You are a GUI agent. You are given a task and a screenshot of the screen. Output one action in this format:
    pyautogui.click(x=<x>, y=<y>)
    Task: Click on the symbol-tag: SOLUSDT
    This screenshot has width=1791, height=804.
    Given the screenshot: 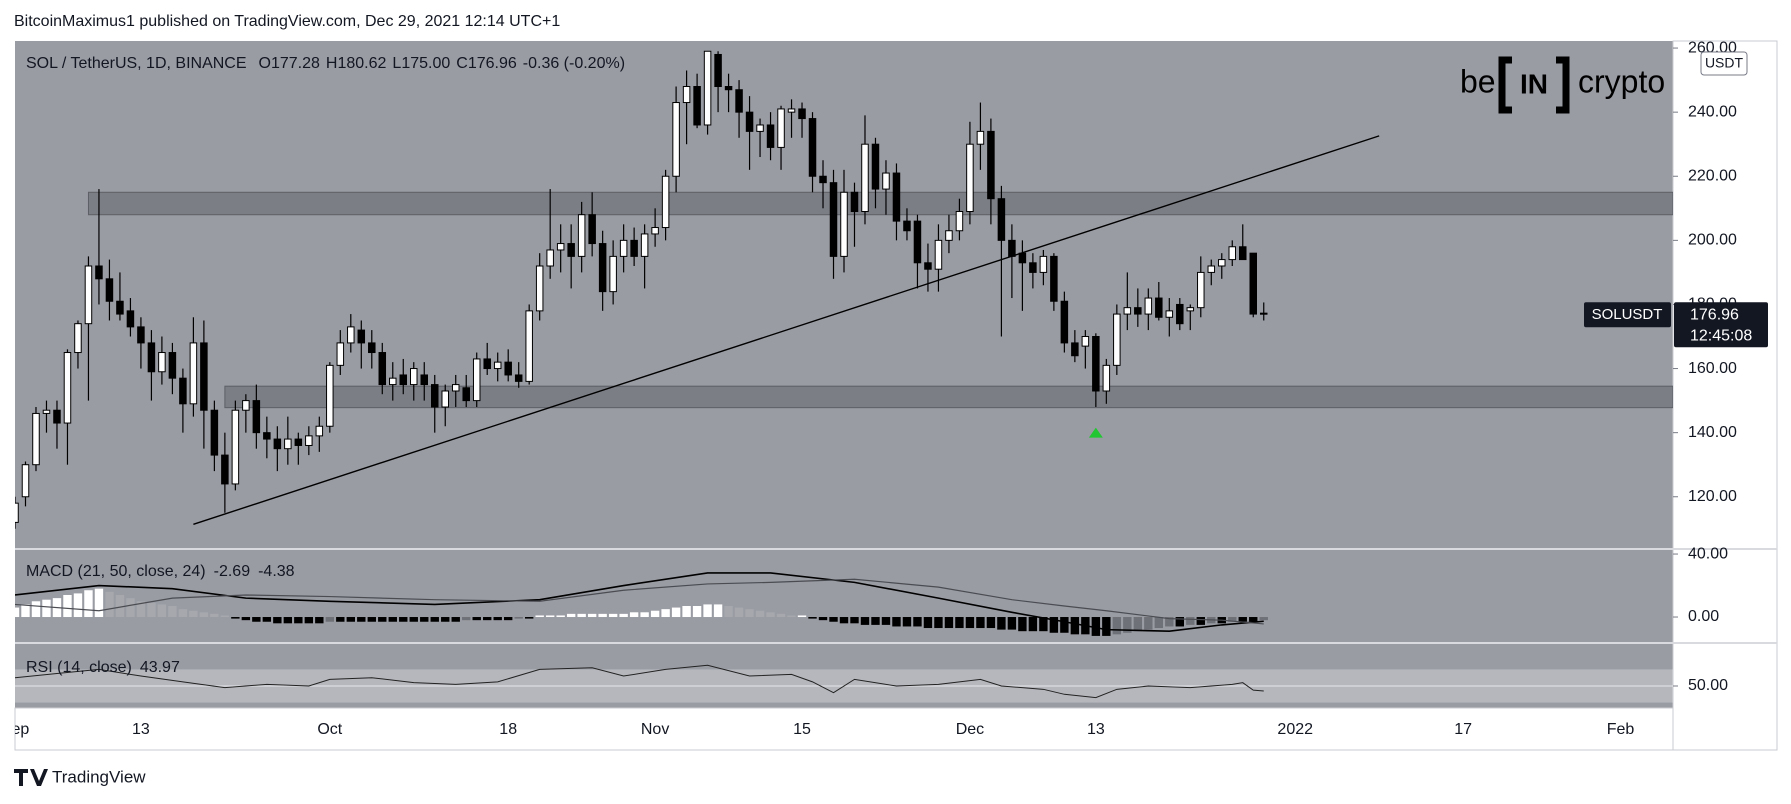 What is the action you would take?
    pyautogui.click(x=1627, y=314)
    